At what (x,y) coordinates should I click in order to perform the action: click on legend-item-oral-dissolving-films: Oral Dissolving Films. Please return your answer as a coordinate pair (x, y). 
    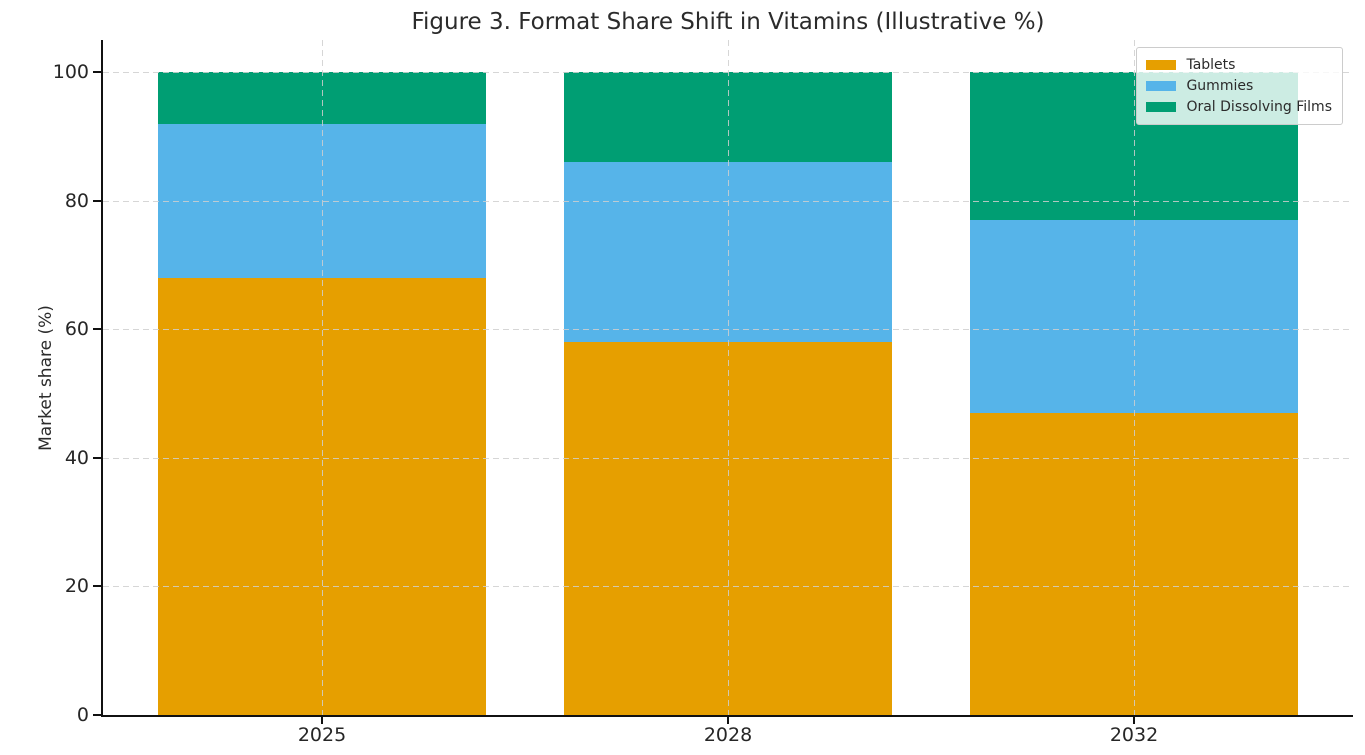
    Looking at the image, I should click on (1239, 106).